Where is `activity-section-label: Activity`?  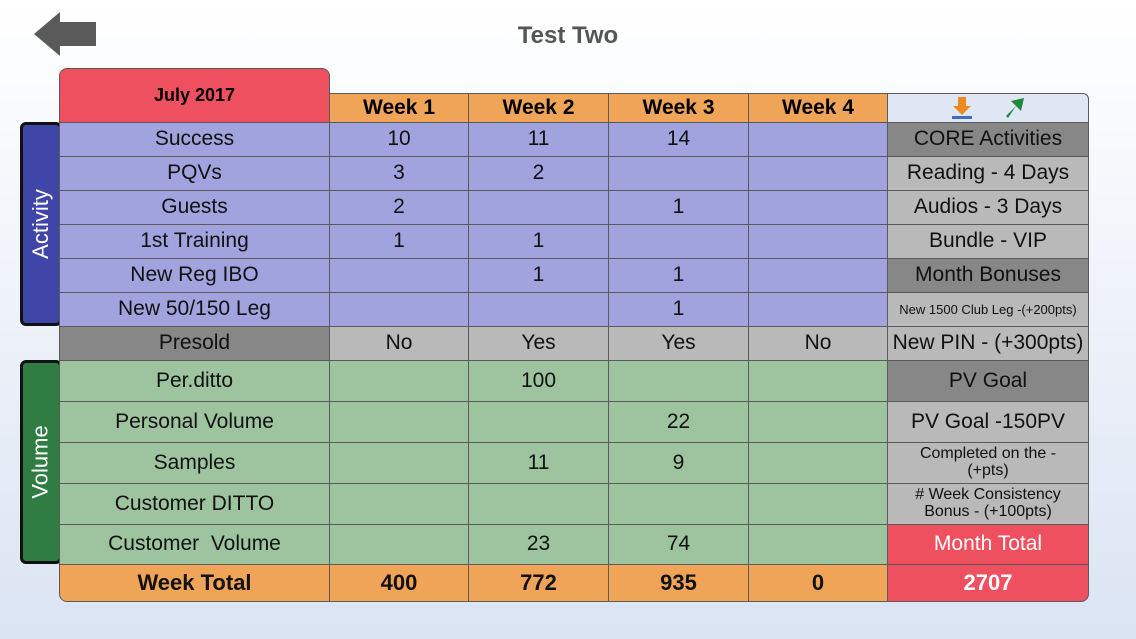 activity-section-label: Activity is located at coordinates (40, 224).